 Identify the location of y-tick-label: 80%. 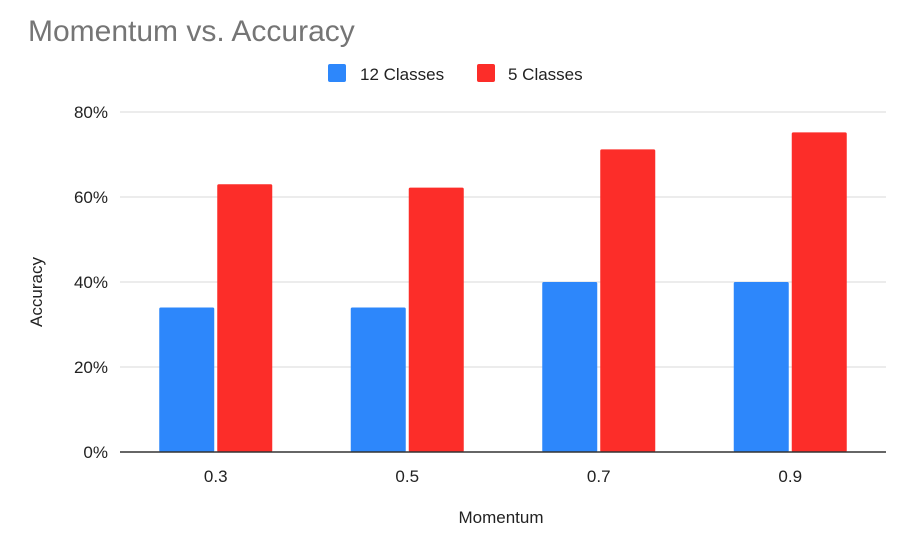
(91, 112).